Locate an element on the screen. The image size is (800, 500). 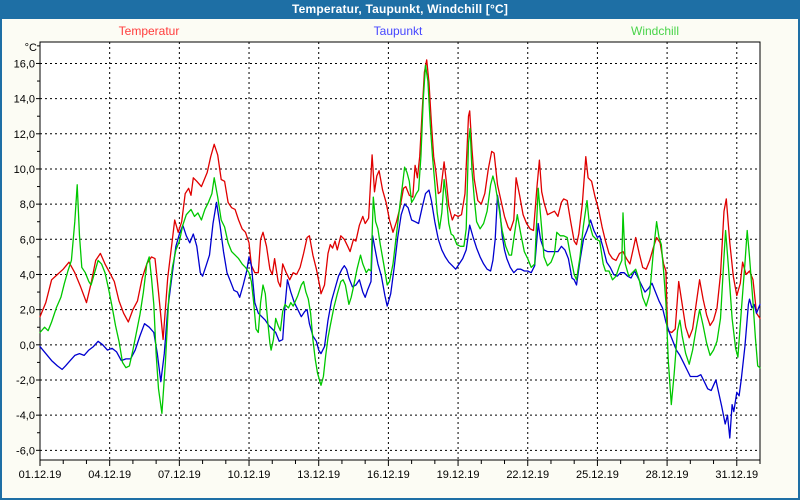
x-tick-label: 13.12.19 is located at coordinates (318, 475).